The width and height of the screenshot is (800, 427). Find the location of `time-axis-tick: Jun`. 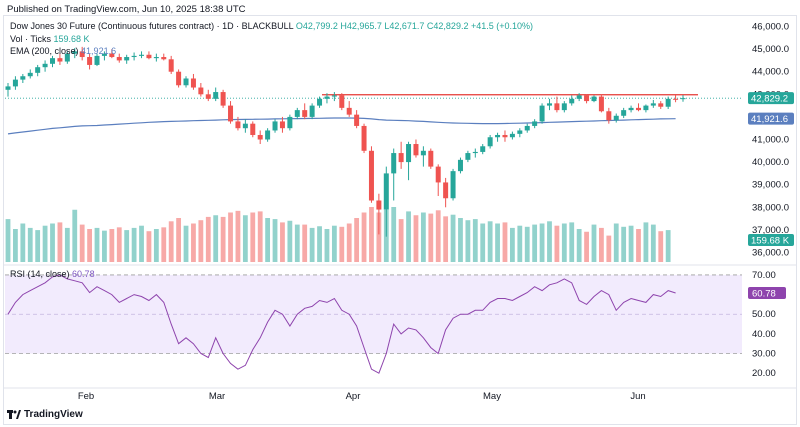

time-axis-tick: Jun is located at coordinates (637, 396).